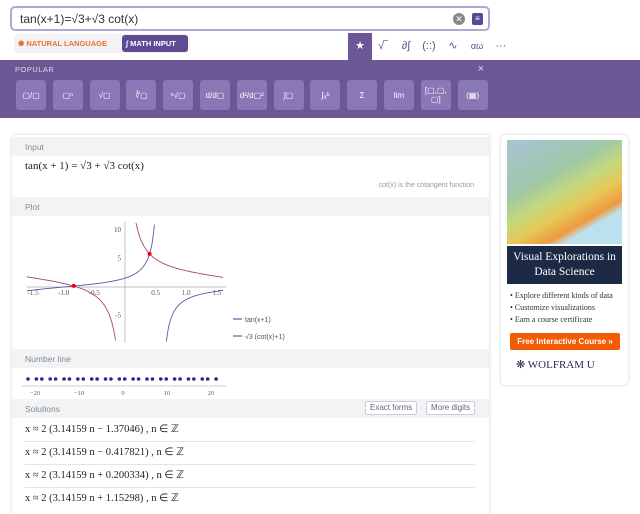 The image size is (640, 514). What do you see at coordinates (451, 408) in the screenshot?
I see `more-digits-button: More digits` at bounding box center [451, 408].